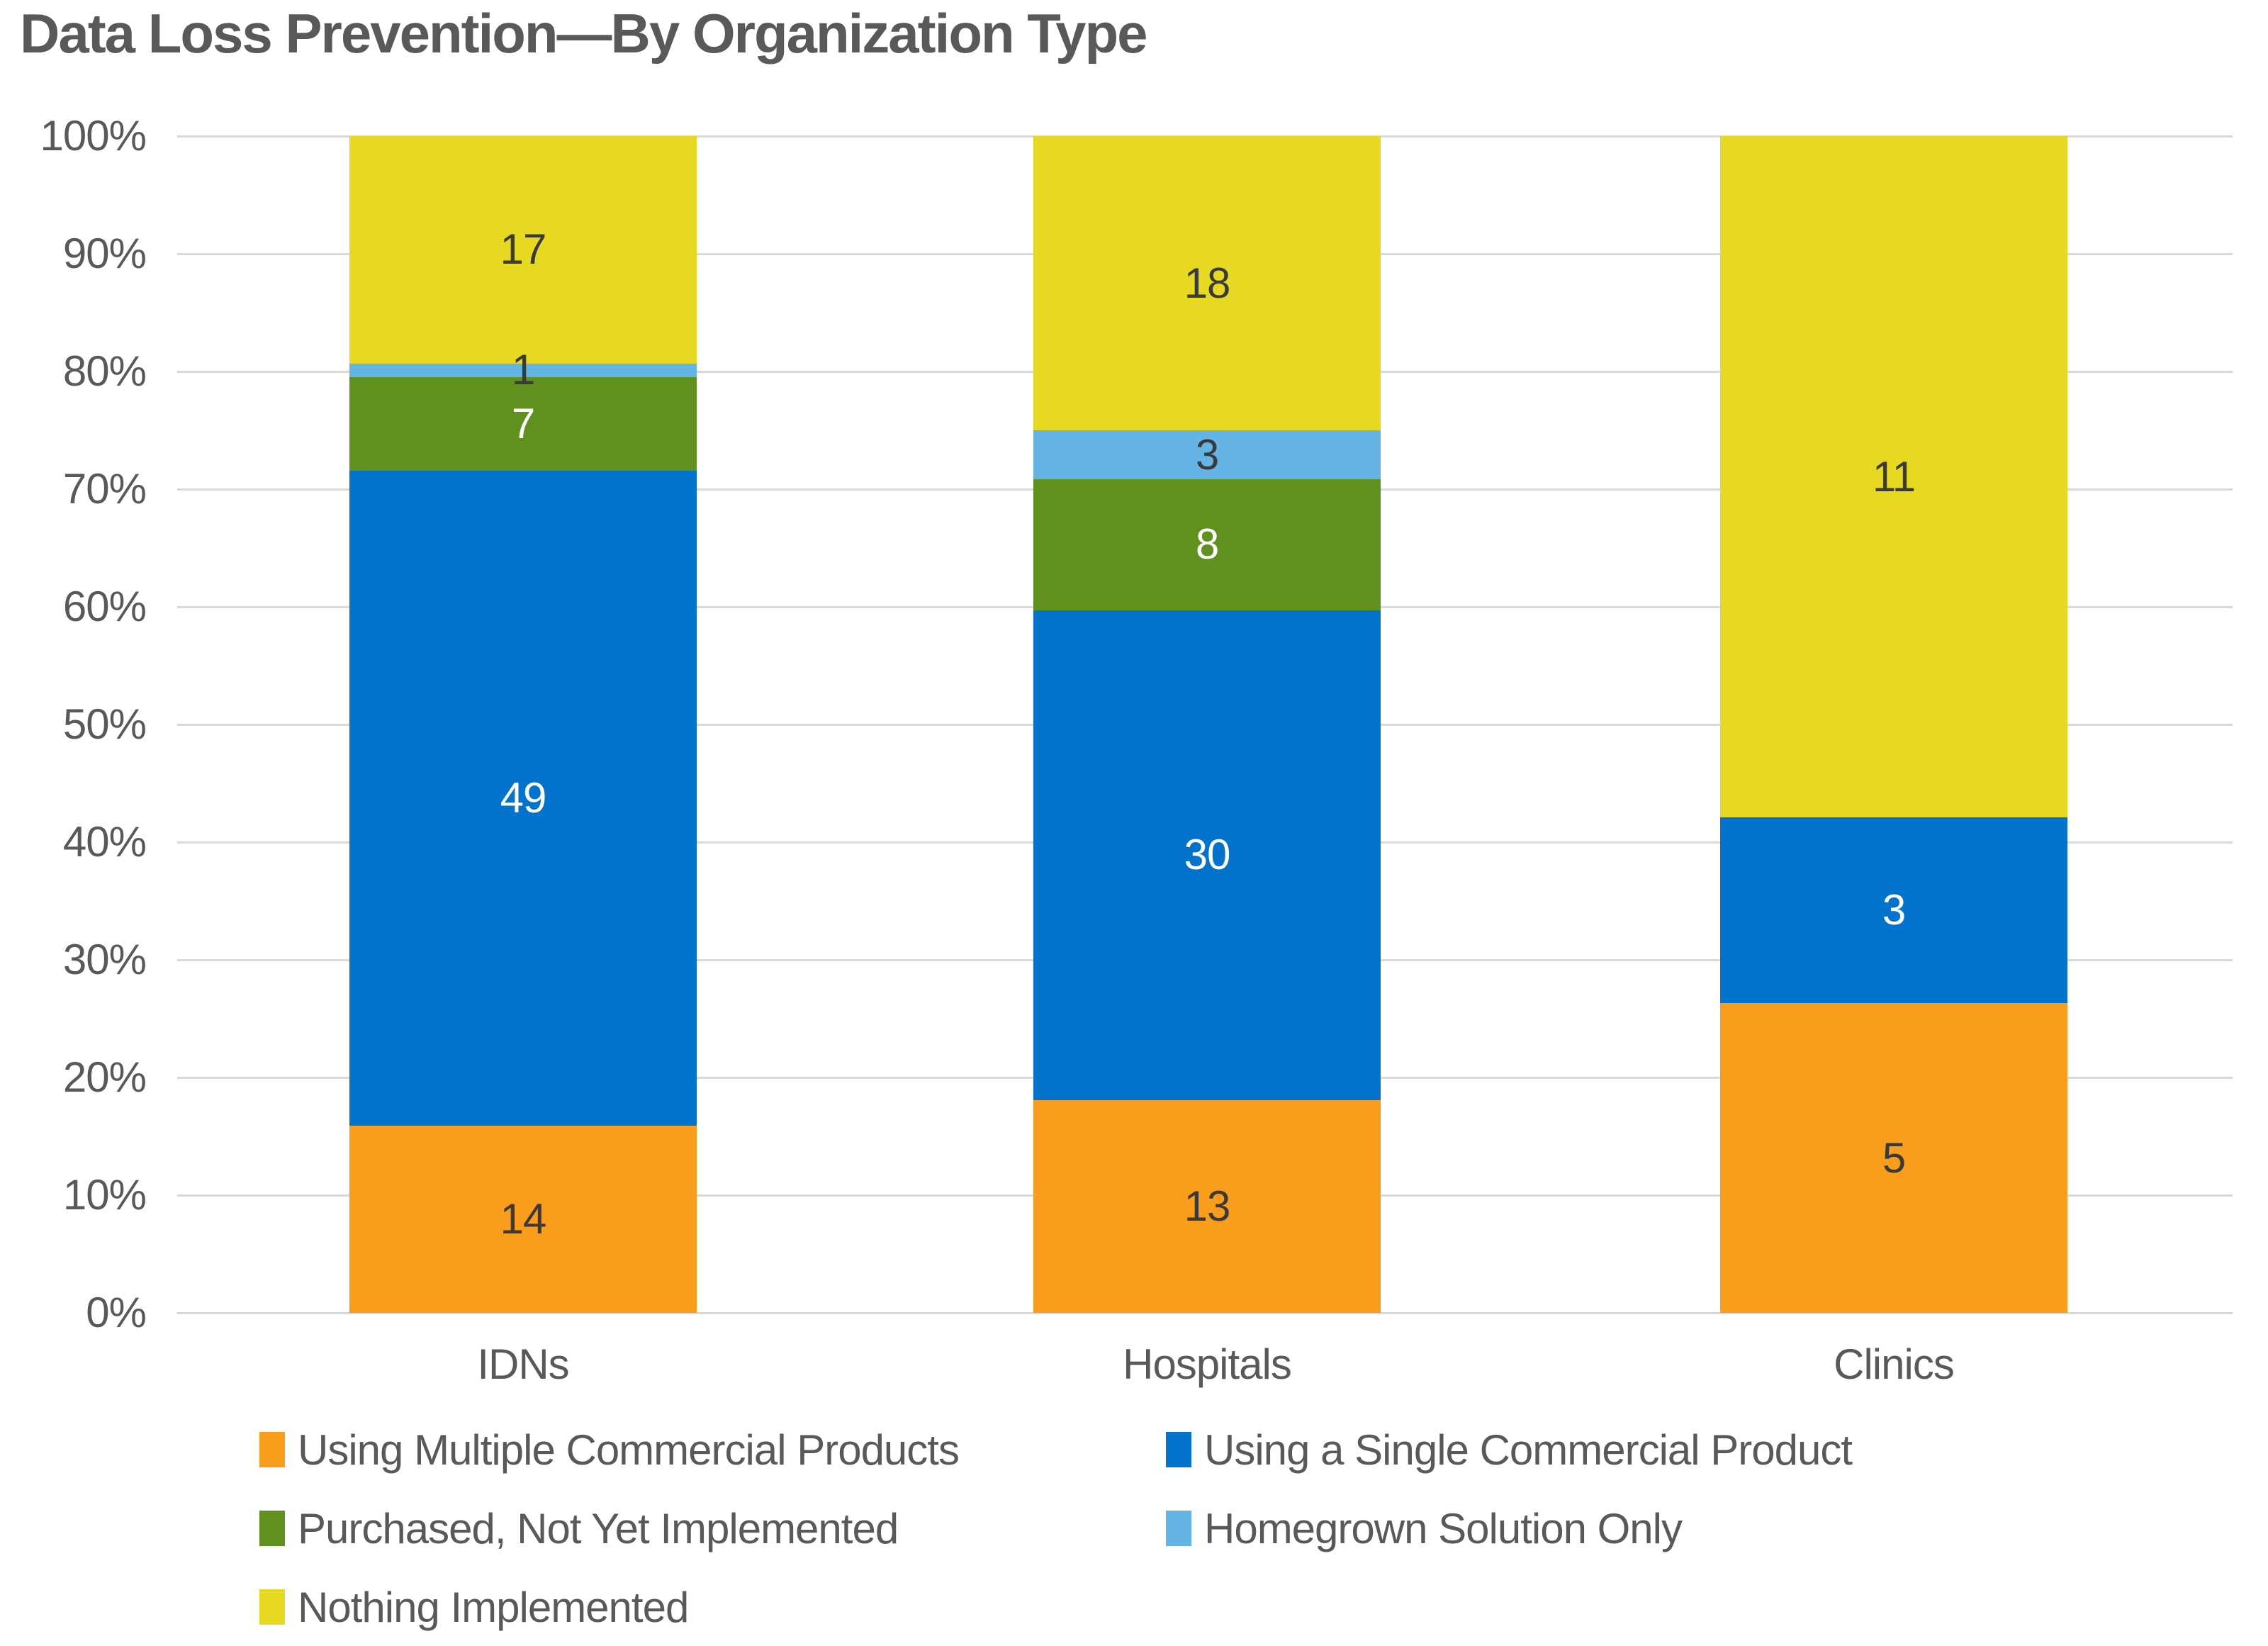 This screenshot has width=2268, height=1646. I want to click on segment: 8, so click(1207, 544).